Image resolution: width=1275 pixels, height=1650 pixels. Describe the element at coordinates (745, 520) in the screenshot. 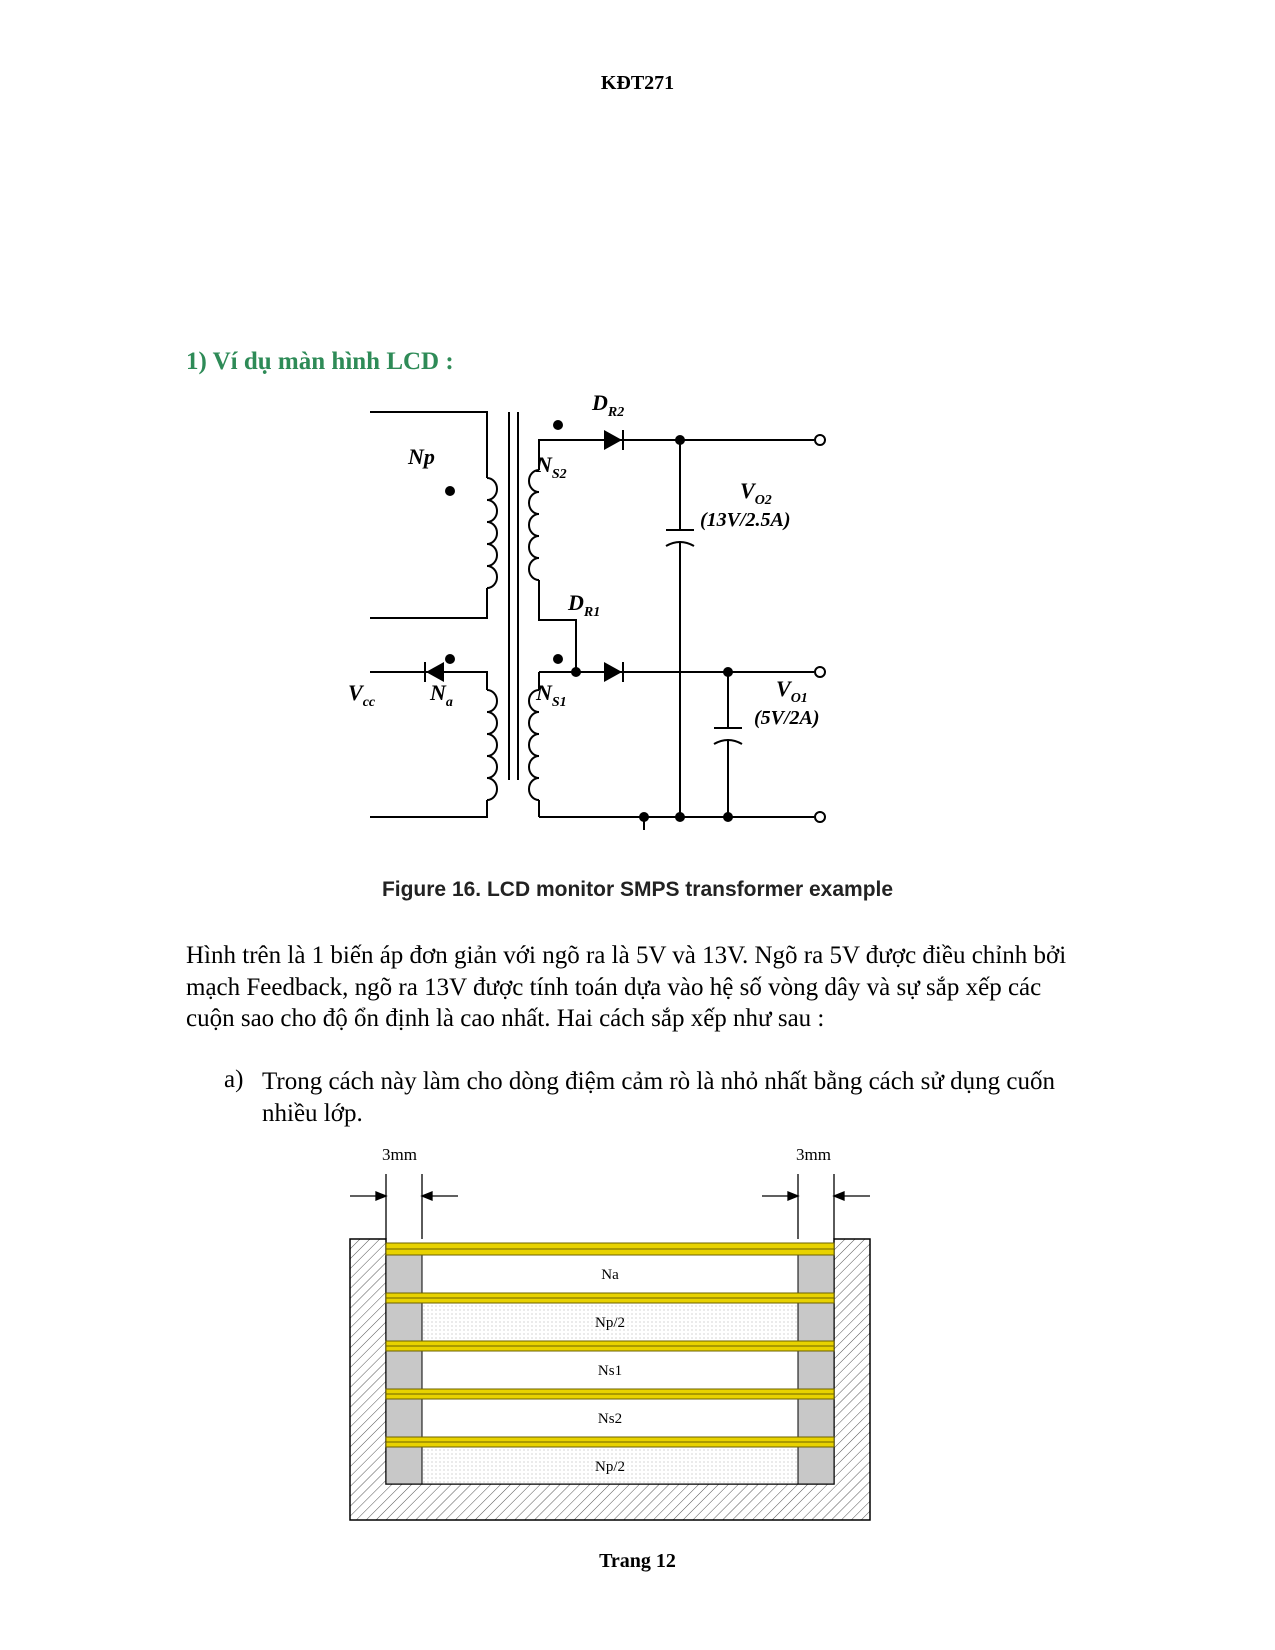

I see `vo2-spec: (13V/2.5A)` at that location.